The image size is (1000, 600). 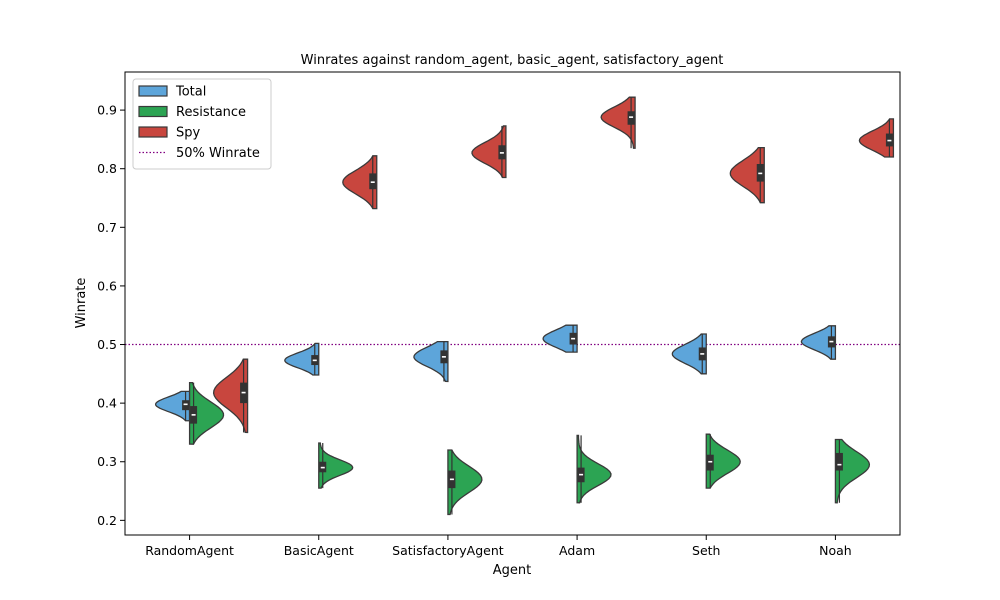 I want to click on violin-total-randomagent, so click(x=172, y=406).